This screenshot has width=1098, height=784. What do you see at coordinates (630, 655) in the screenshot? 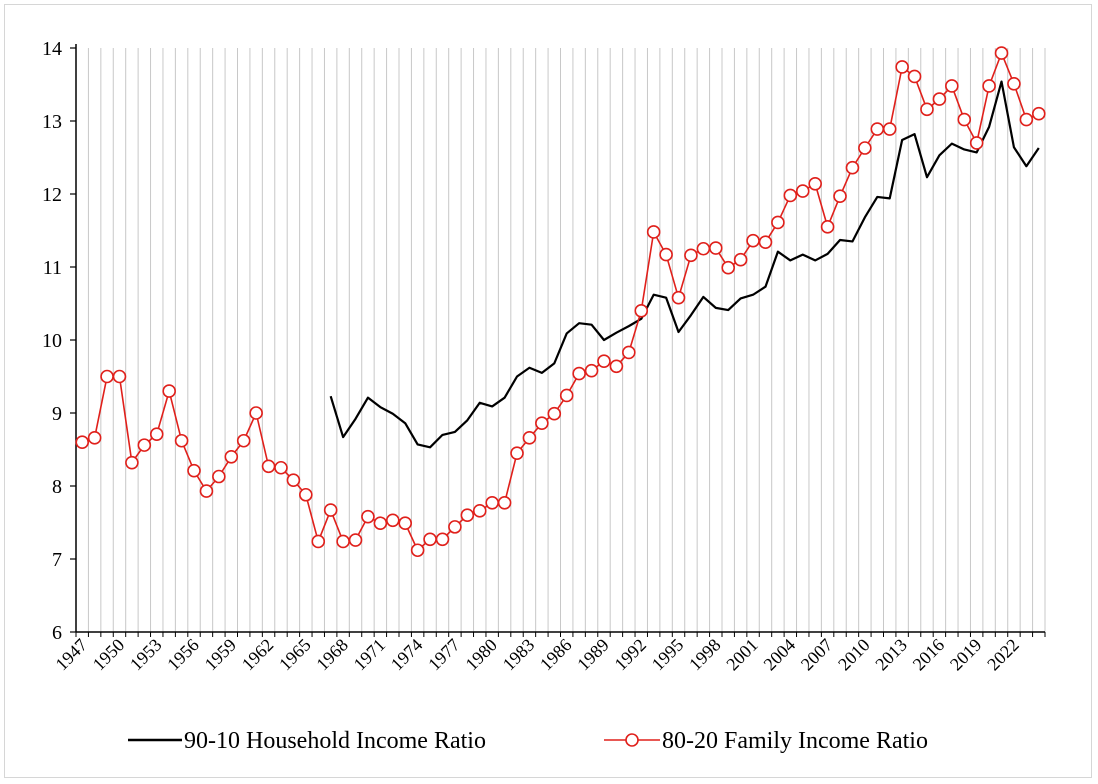
I see `x-tick-label: 1992` at bounding box center [630, 655].